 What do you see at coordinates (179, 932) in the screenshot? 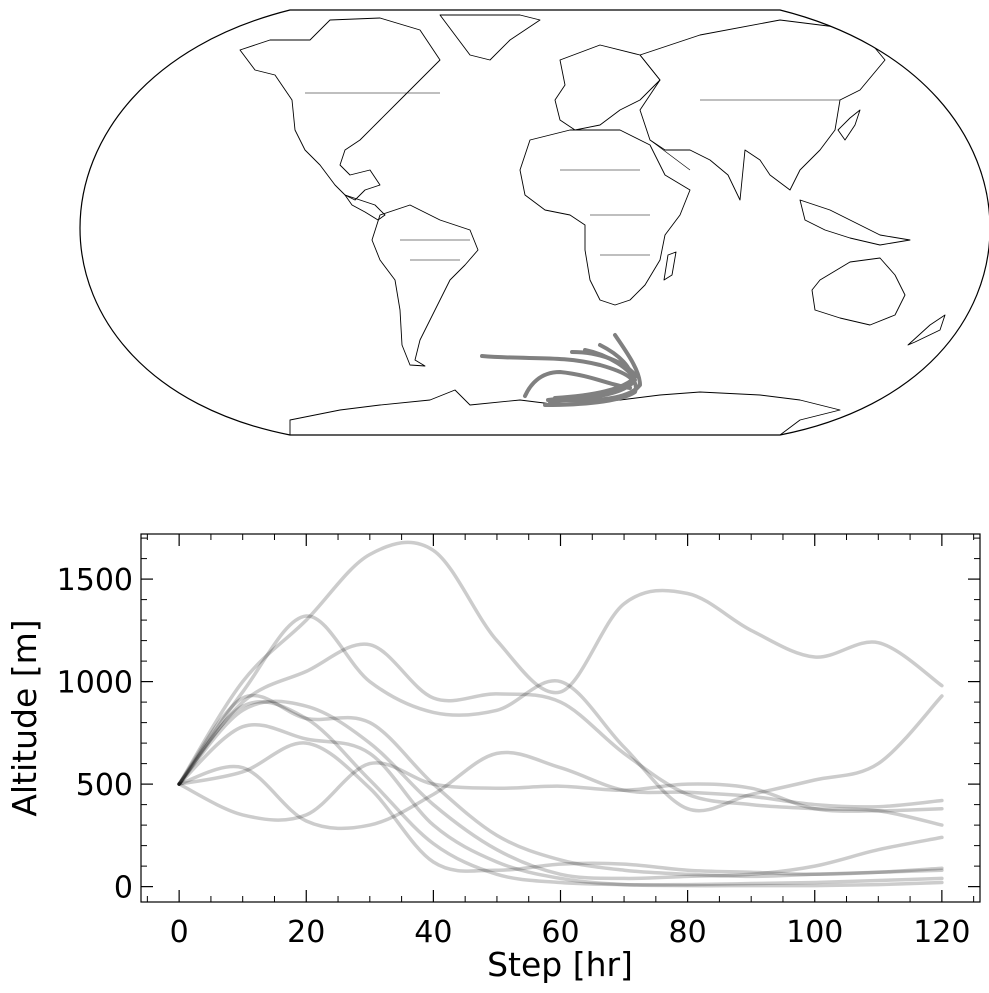
I see `x-tick-label: 0` at bounding box center [179, 932].